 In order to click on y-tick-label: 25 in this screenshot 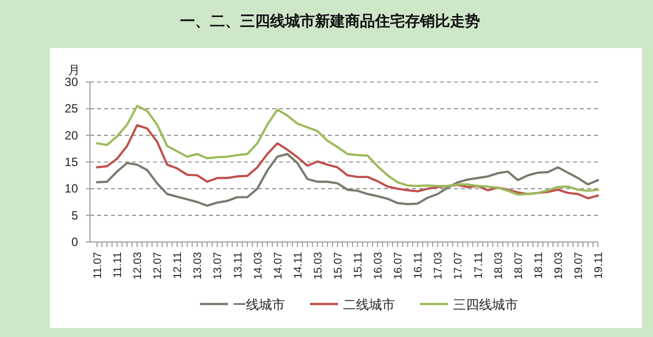, I will do `click(71, 109)`.